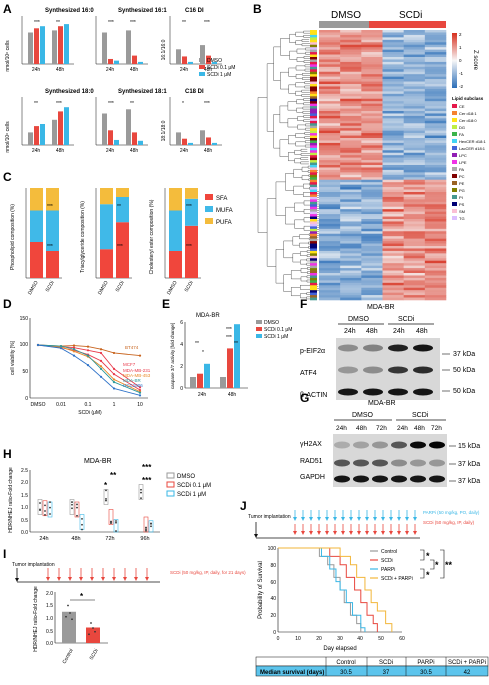  What do you see at coordinates (121, 125) in the screenshot?
I see `panel-a-plot-18-1: 24h 48h*** **` at bounding box center [121, 125].